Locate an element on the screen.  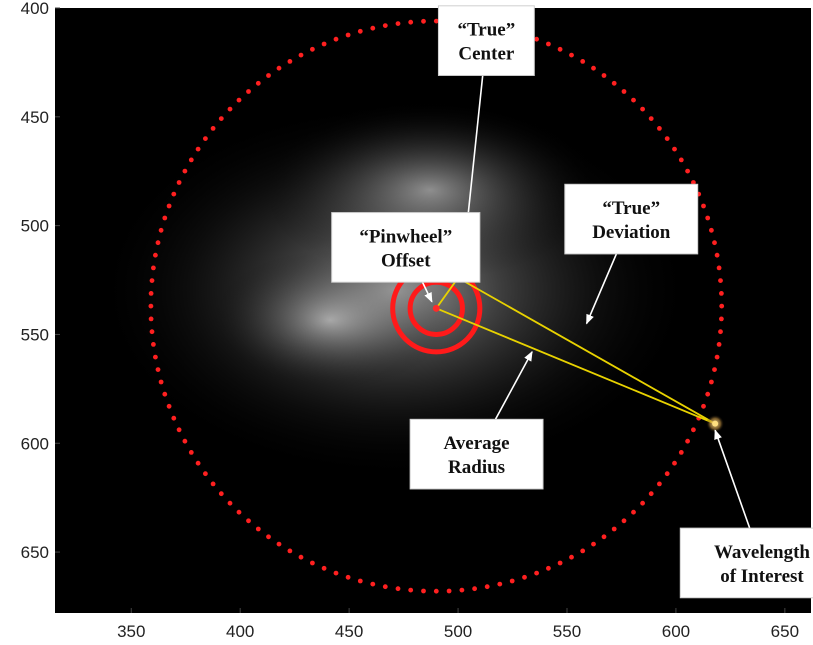
true-deviation-arrow is located at coordinates (601, 289).